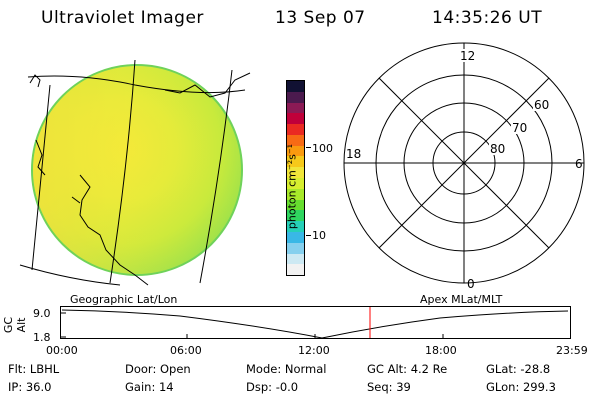 The image size is (600, 400). I want to click on info-filter: Flt: LBHL, so click(34, 369).